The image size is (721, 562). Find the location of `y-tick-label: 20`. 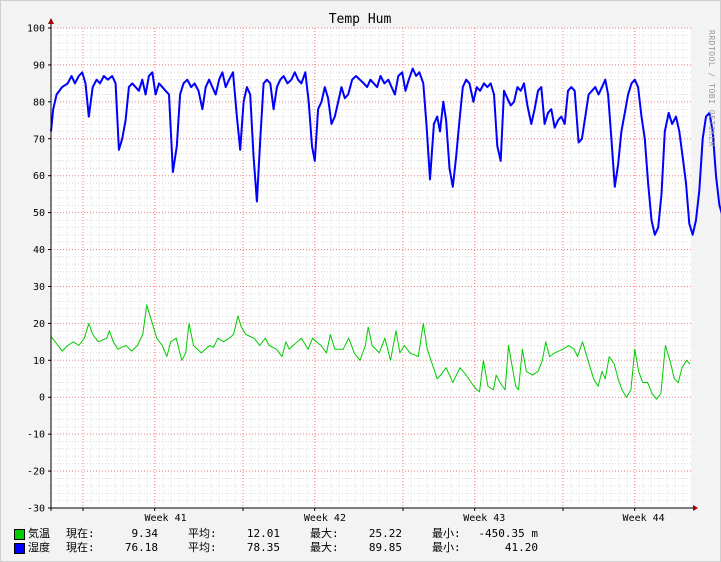

y-tick-label: 20 is located at coordinates (39, 324).